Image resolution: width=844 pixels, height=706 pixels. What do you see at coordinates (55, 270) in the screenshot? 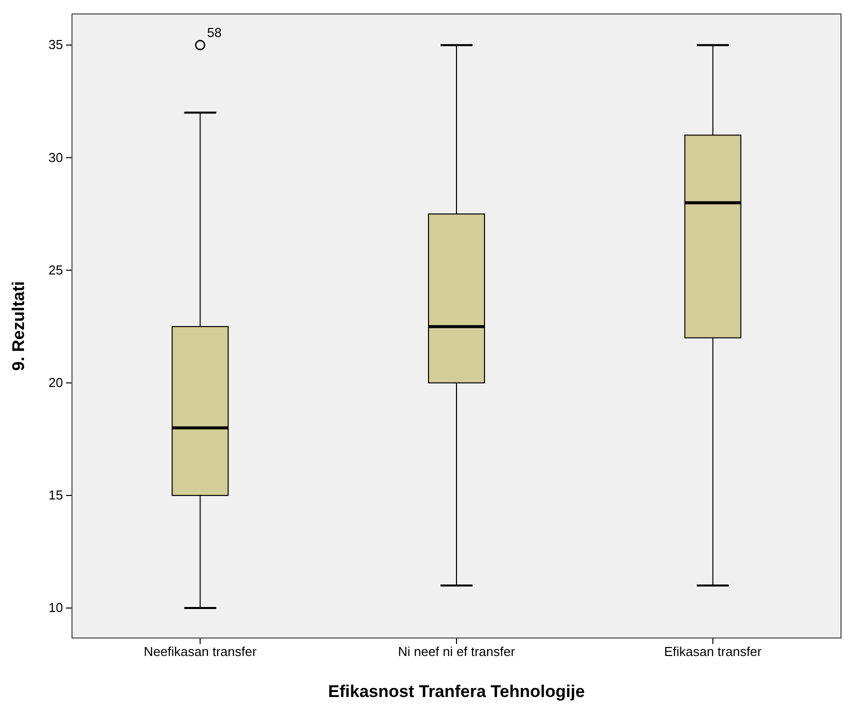
I see `y-tick-label: 25` at bounding box center [55, 270].